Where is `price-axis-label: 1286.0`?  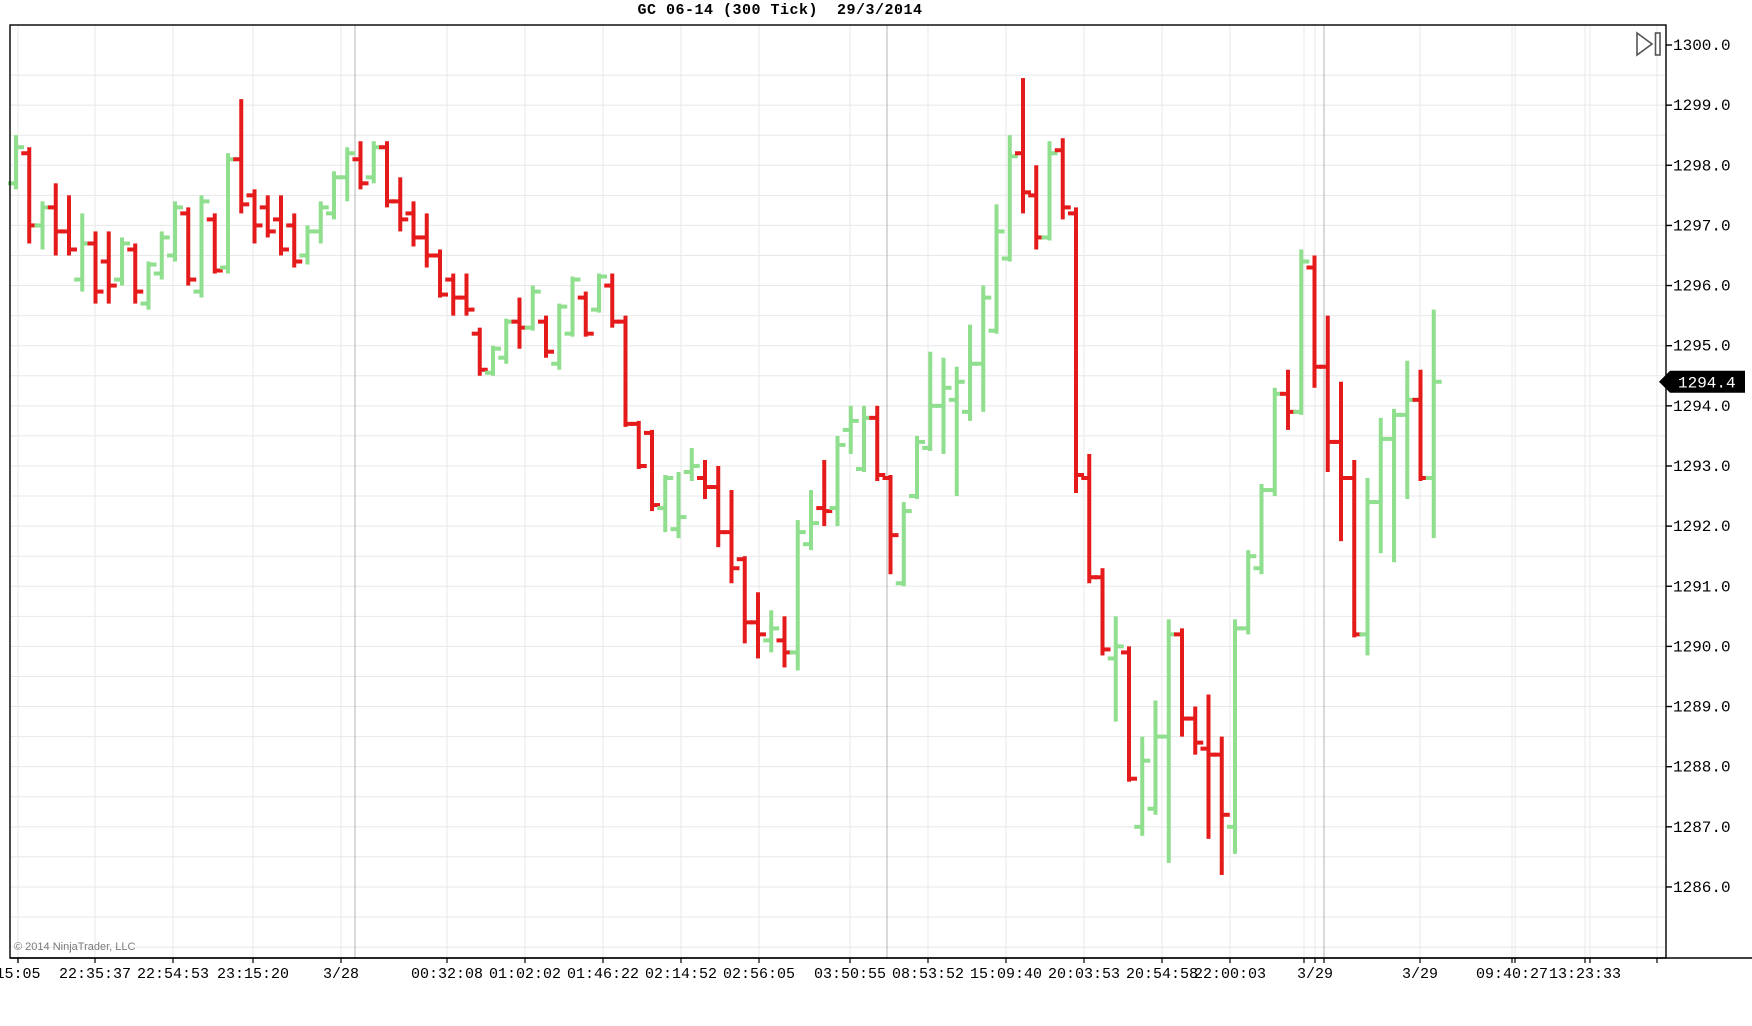
price-axis-label: 1286.0 is located at coordinates (1702, 888).